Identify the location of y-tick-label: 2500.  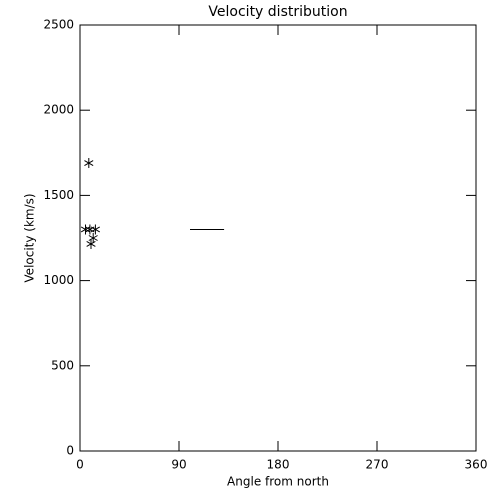
(58, 25).